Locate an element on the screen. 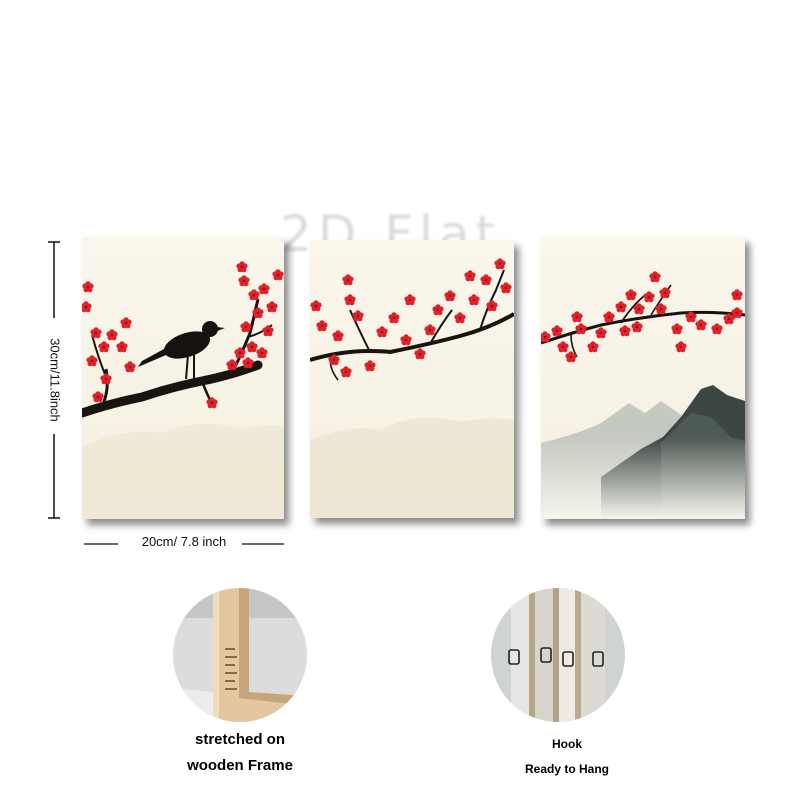 This screenshot has height=800, width=800. mountain-icon is located at coordinates (643, 452).